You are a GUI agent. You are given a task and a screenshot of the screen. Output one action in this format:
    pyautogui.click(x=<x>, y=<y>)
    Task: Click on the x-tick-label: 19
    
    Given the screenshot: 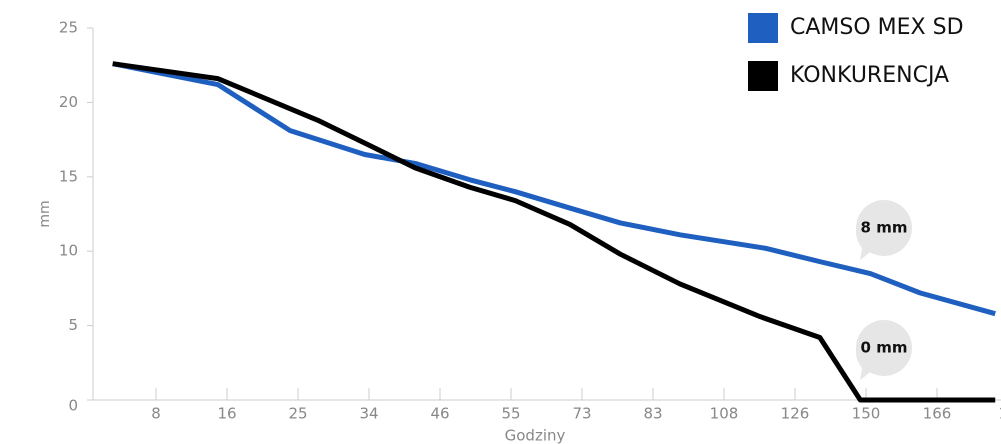 What is the action you would take?
    pyautogui.click(x=999, y=414)
    